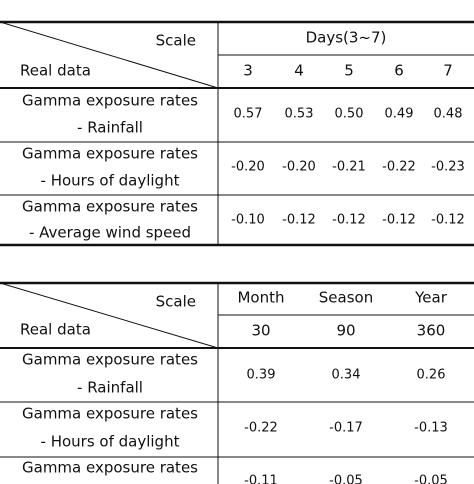 The height and width of the screenshot is (484, 474). Describe the element at coordinates (431, 297) in the screenshot. I see `group-header: Year` at that location.